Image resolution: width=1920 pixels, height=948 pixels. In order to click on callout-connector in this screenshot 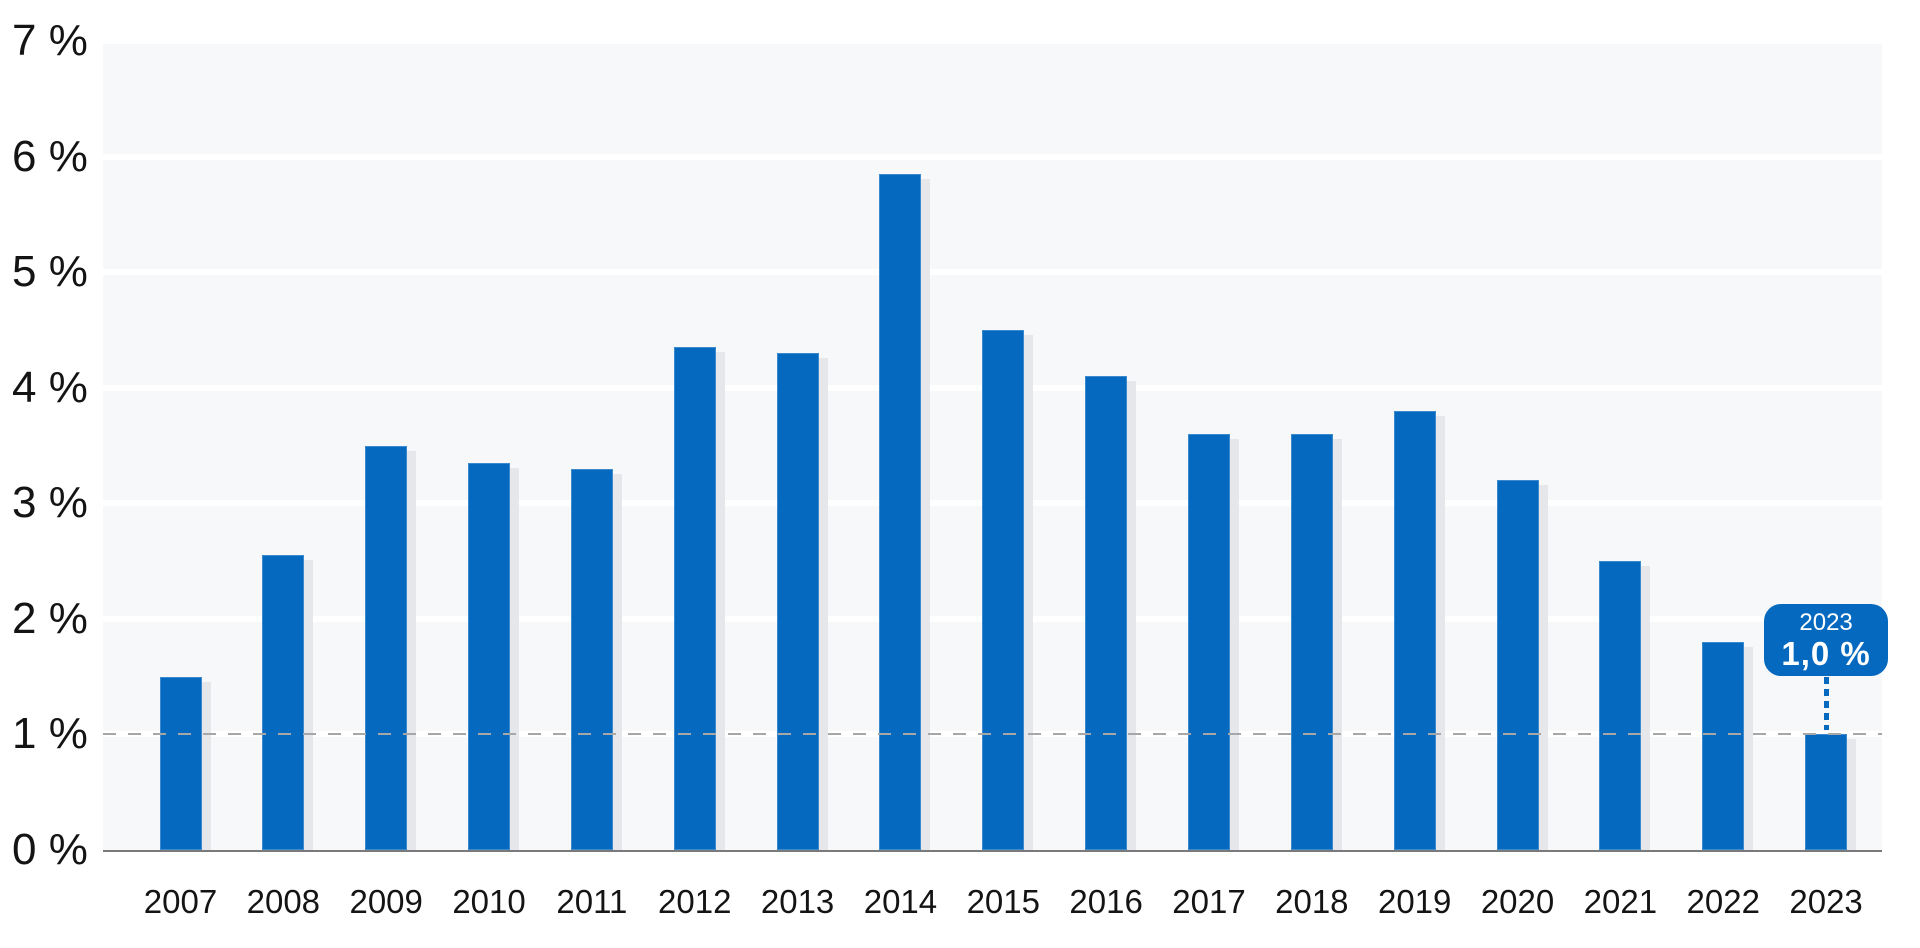, I will do `click(1826, 704)`.